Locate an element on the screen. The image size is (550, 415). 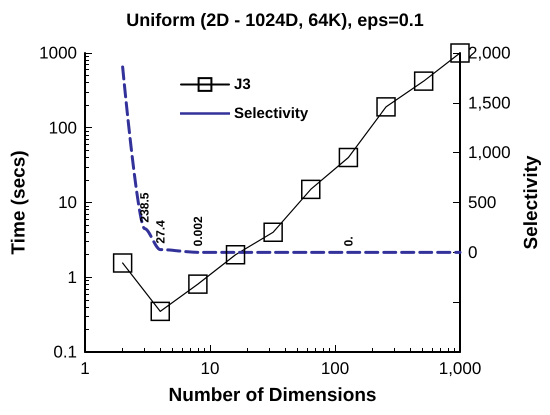
x-tick-label: 10 is located at coordinates (210, 368).